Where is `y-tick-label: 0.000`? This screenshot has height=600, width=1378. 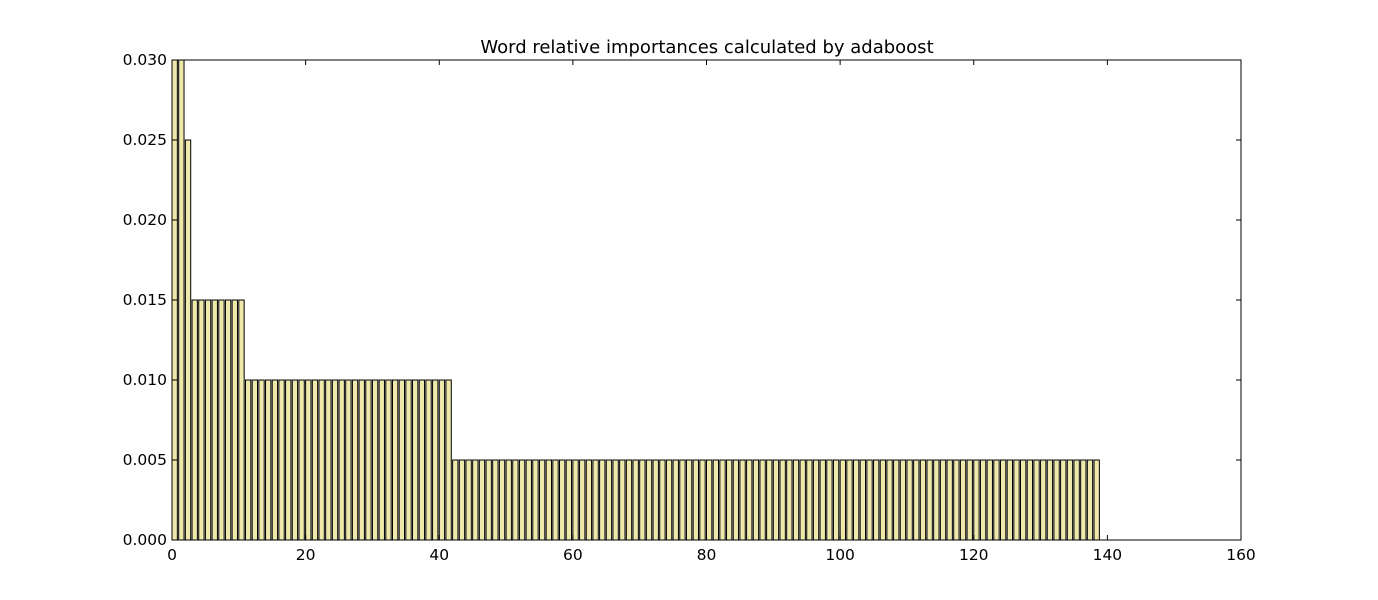
y-tick-label: 0.000 is located at coordinates (145, 540).